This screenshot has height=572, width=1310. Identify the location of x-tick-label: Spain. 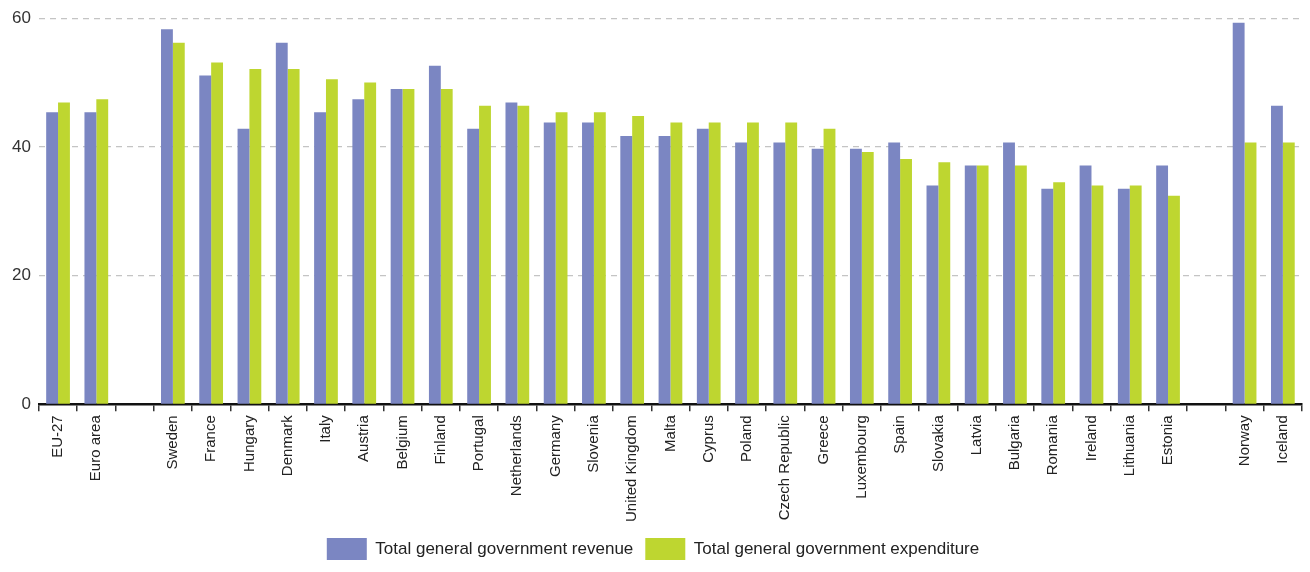
(899, 434).